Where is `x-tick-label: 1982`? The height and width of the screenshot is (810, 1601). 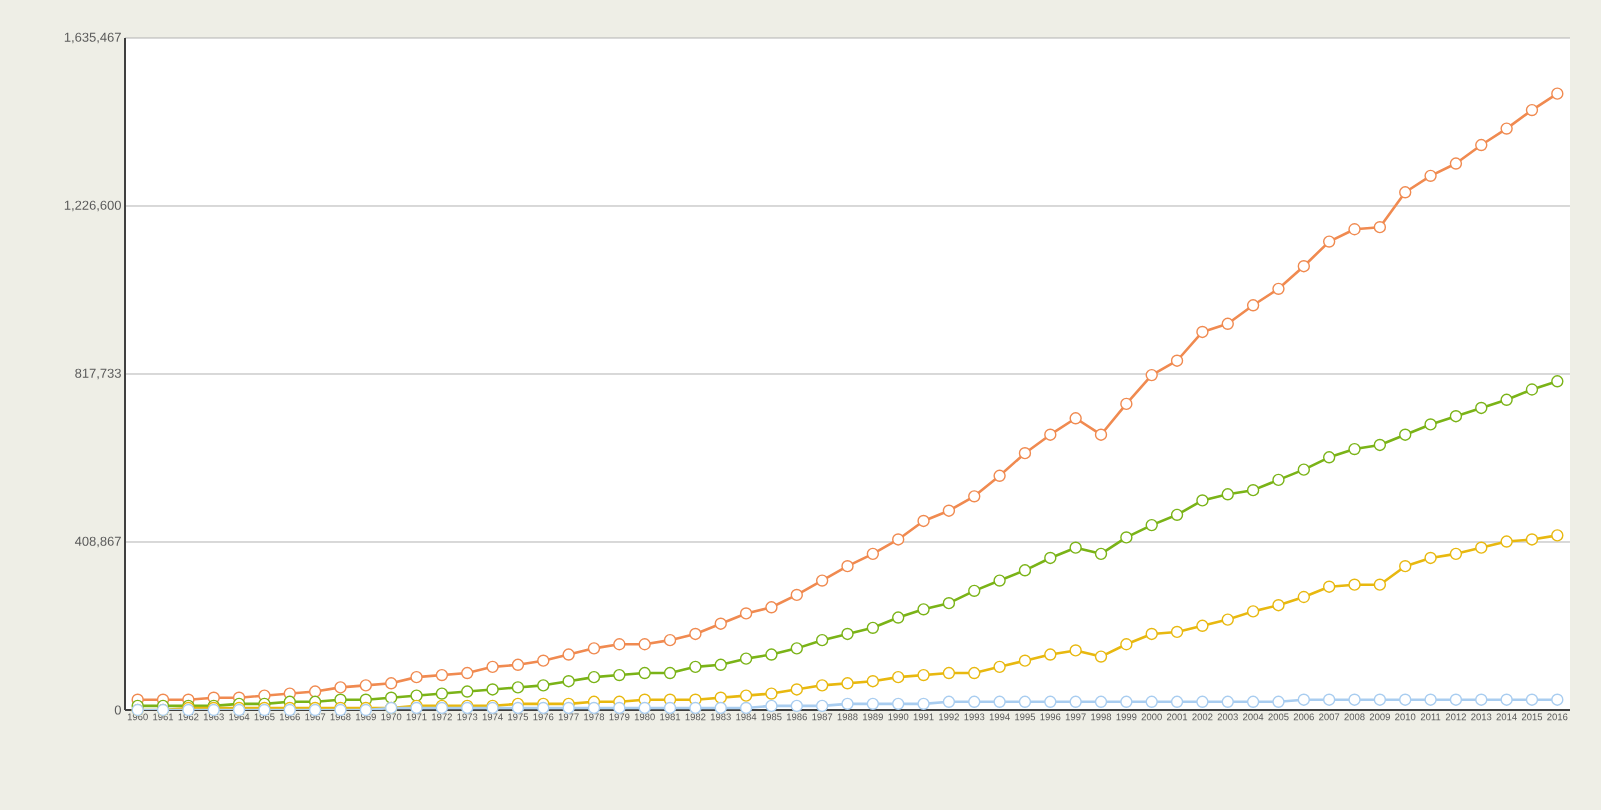 x-tick-label: 1982 is located at coordinates (695, 717).